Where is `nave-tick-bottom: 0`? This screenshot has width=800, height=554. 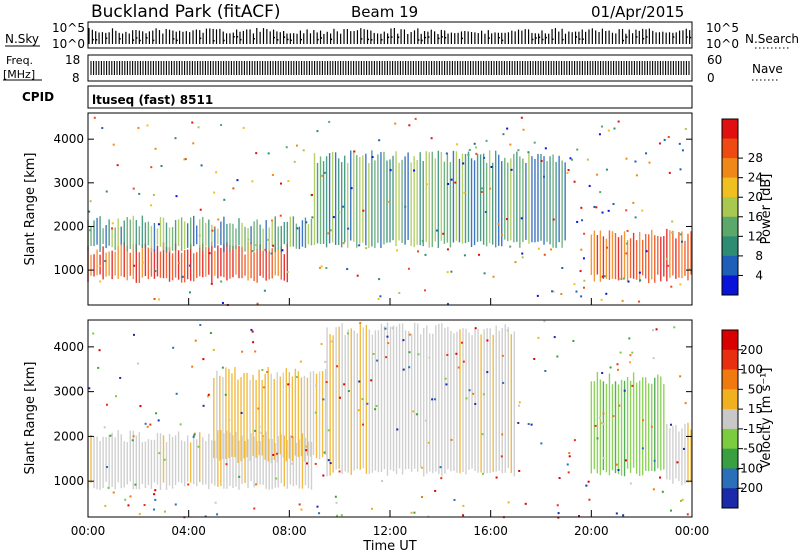
nave-tick-bottom: 0 is located at coordinates (711, 78).